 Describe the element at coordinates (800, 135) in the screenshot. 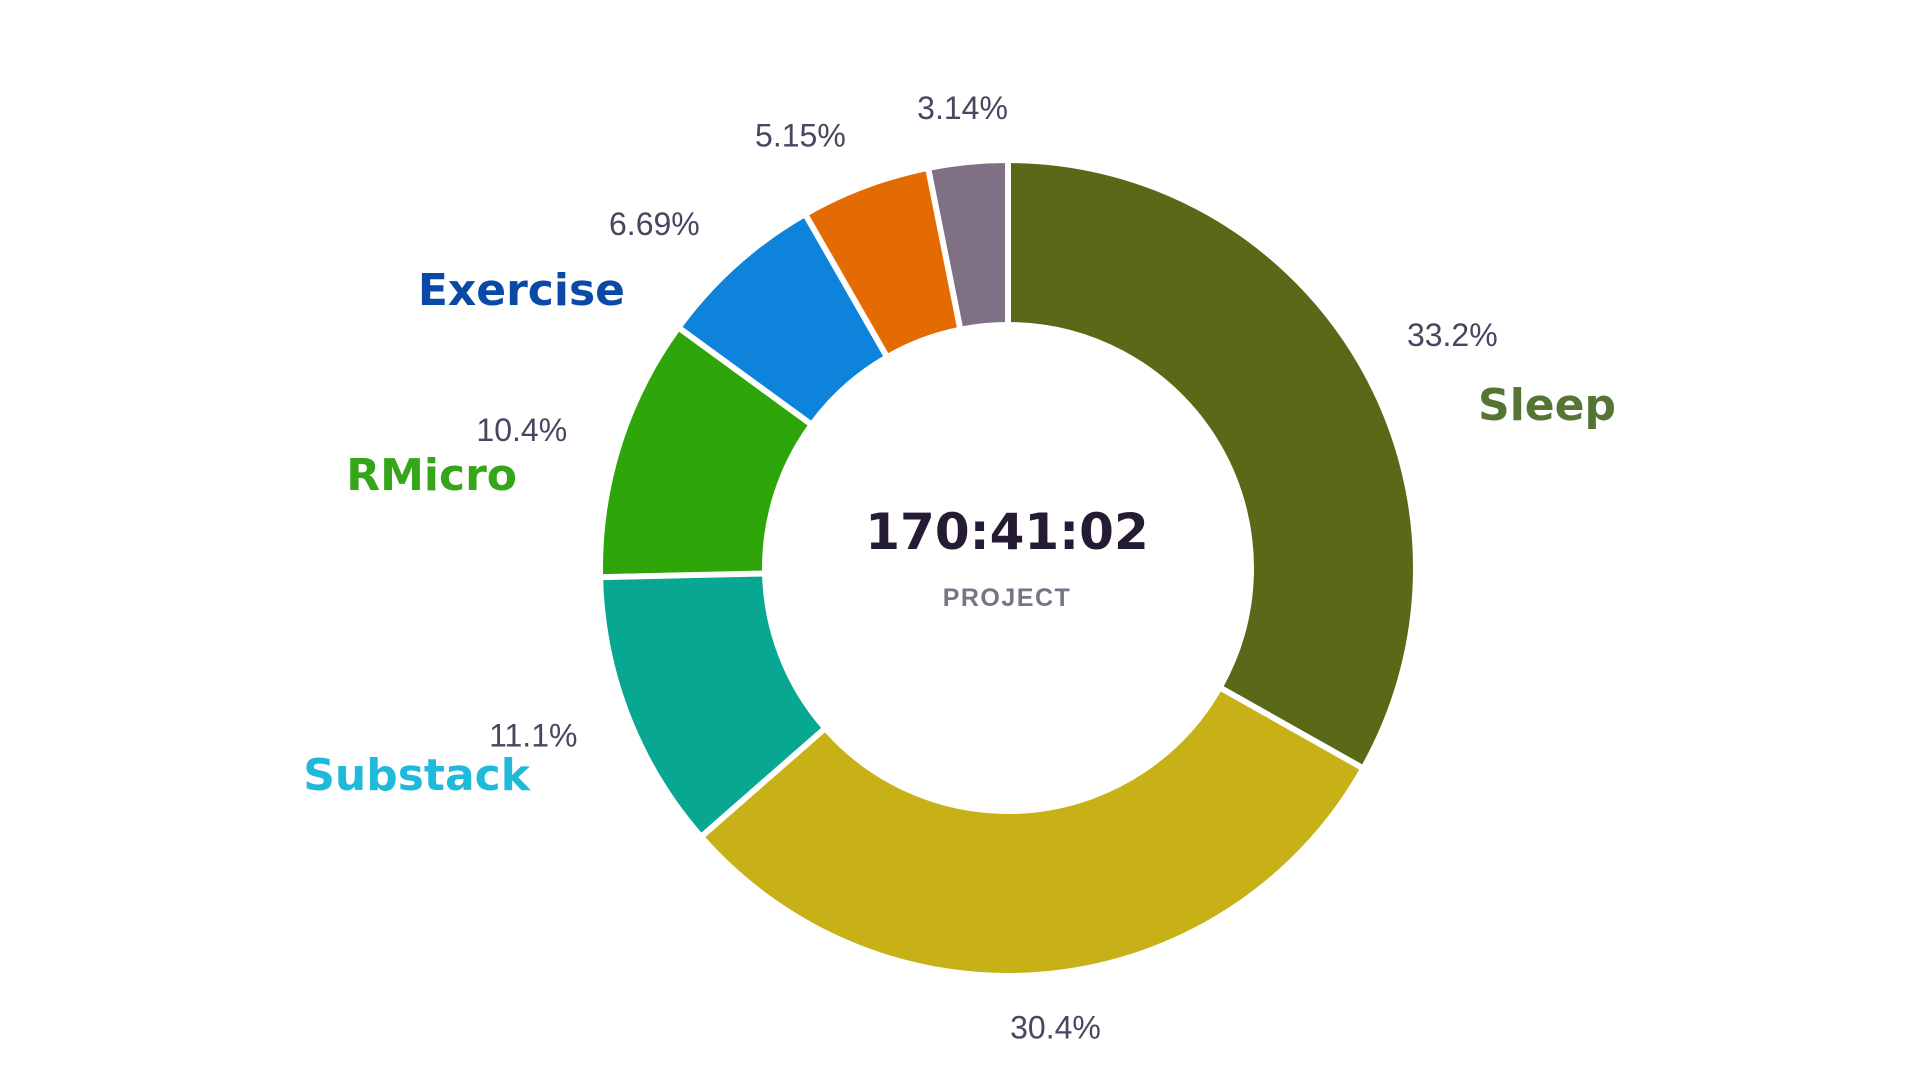

I see `percent-label-slice-6: 5.15%` at that location.